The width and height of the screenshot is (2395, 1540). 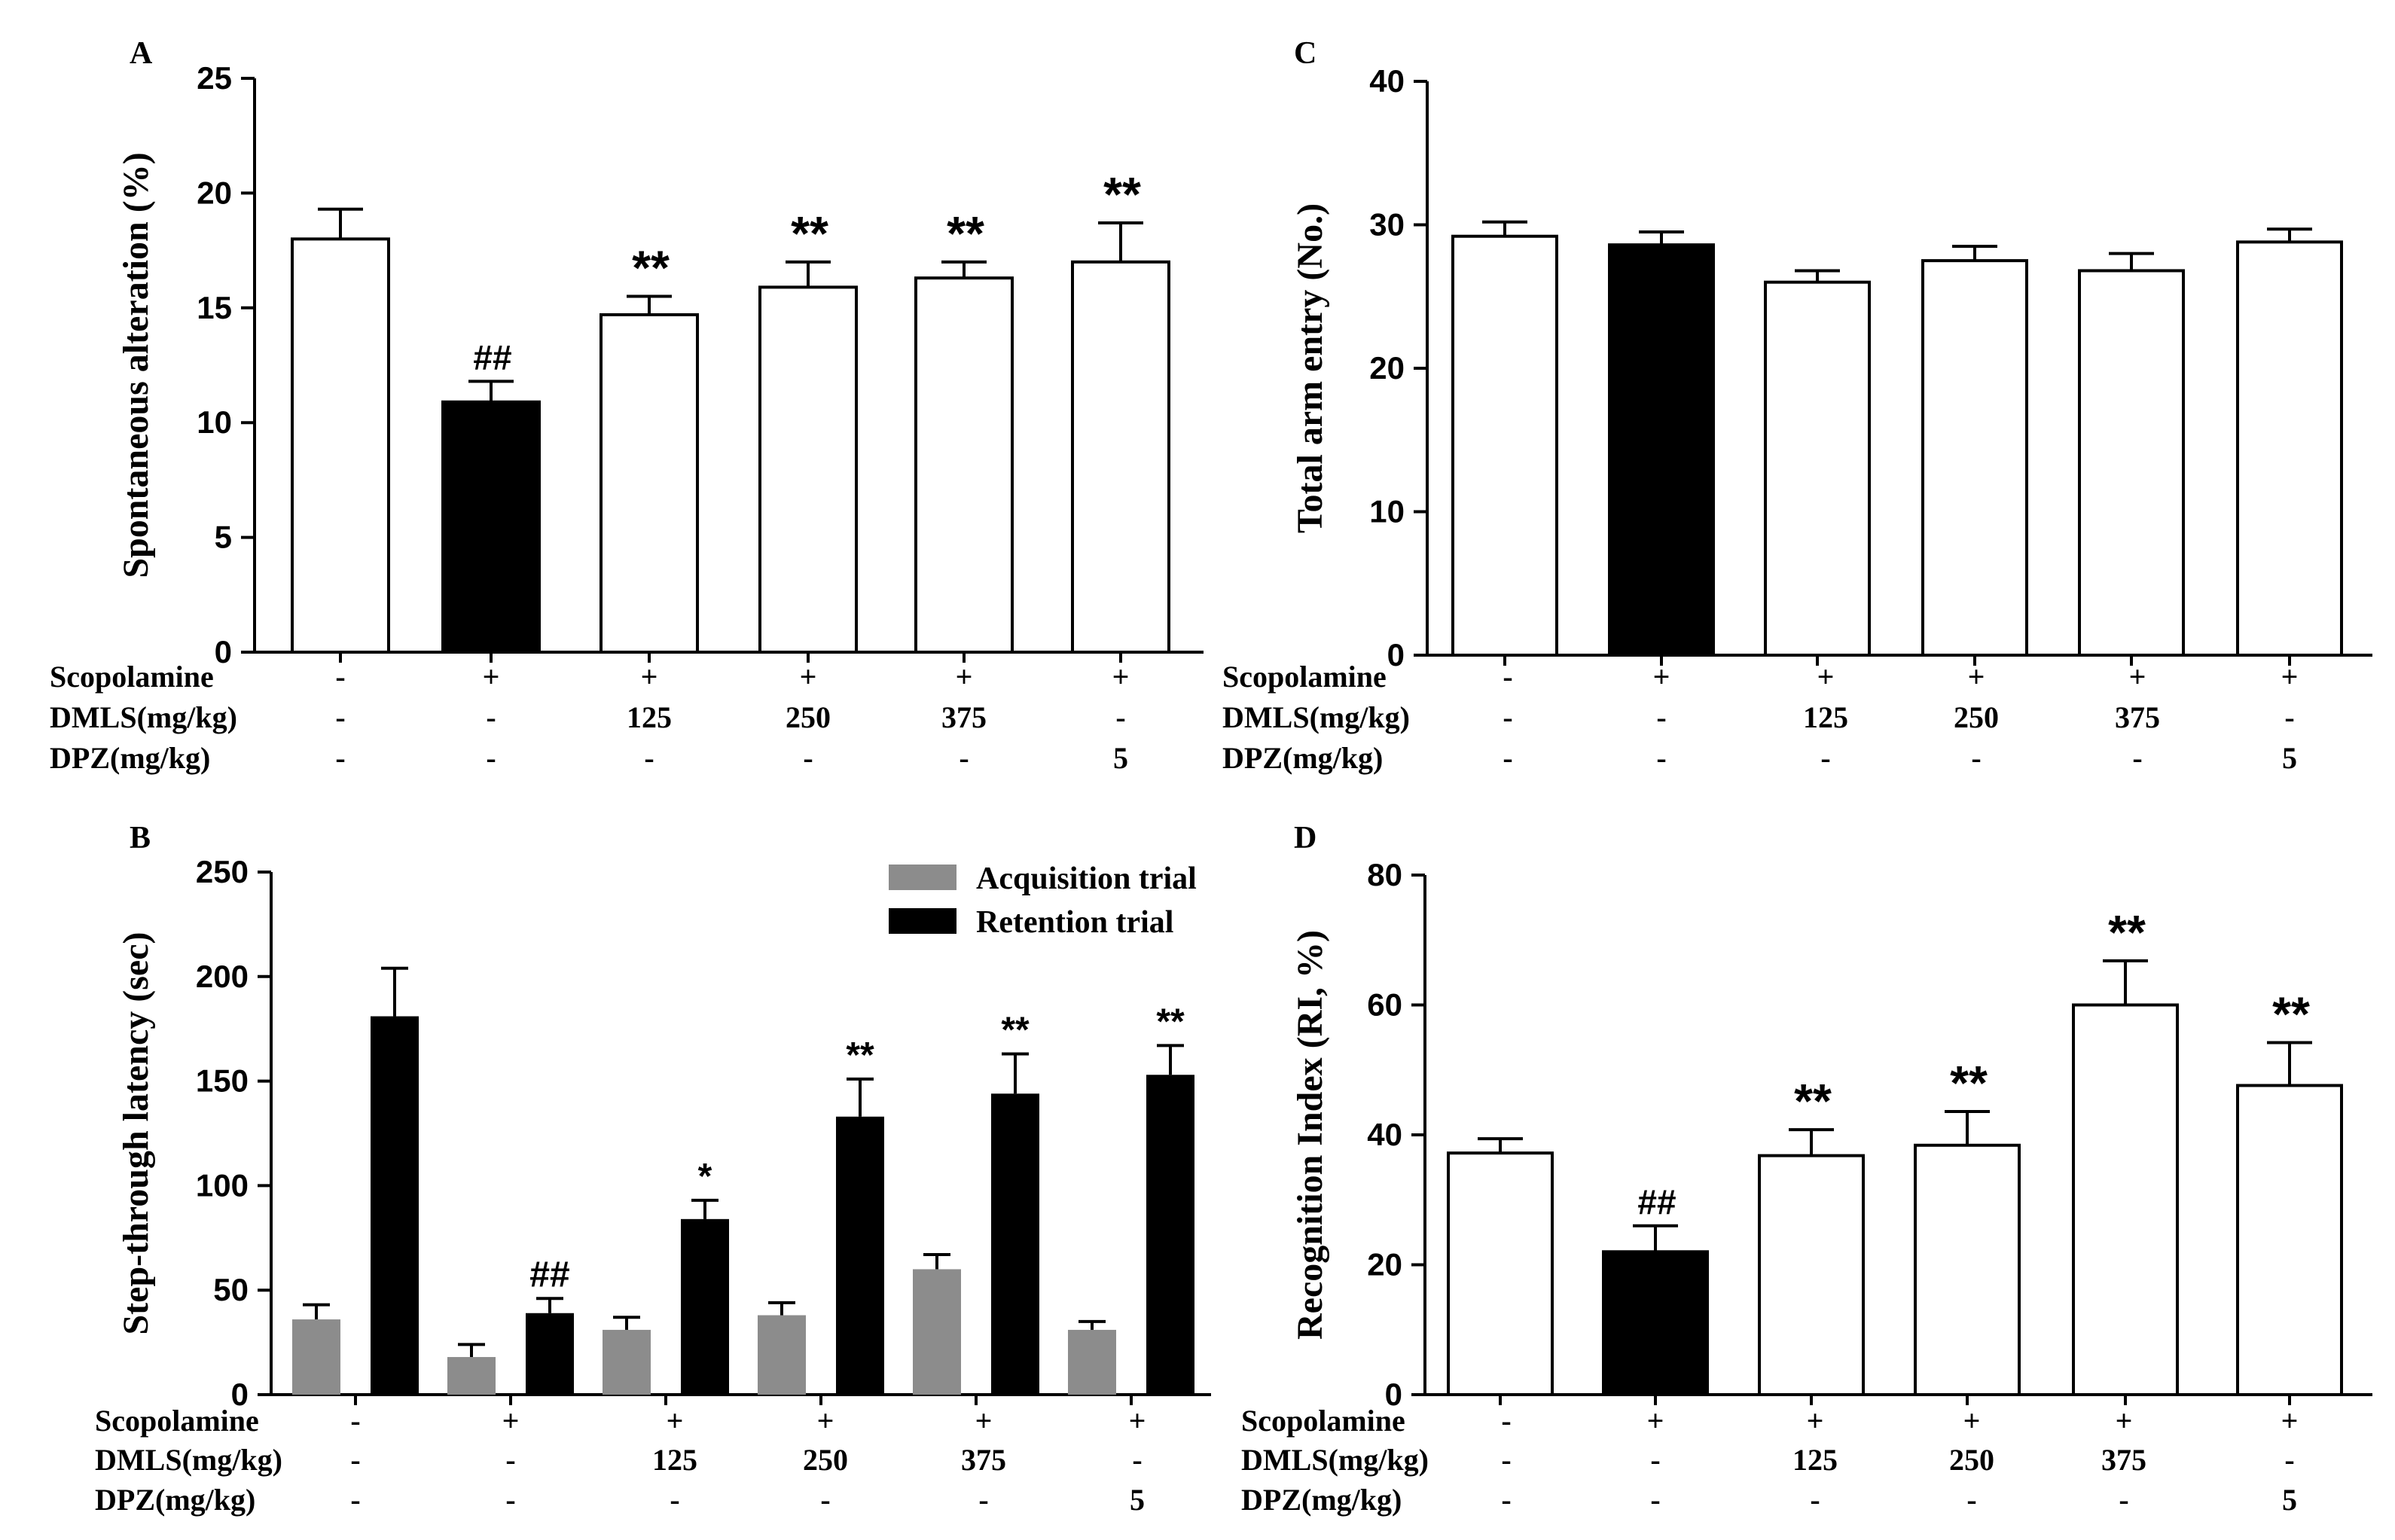 What do you see at coordinates (223, 538) in the screenshot?
I see `y-tick-label: 5` at bounding box center [223, 538].